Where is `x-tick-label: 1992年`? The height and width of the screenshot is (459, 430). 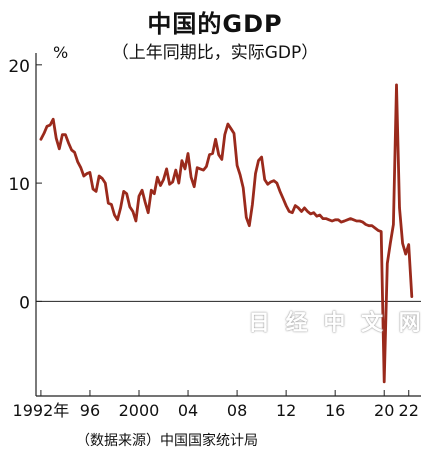 x-tick-label: 1992年 is located at coordinates (41, 410).